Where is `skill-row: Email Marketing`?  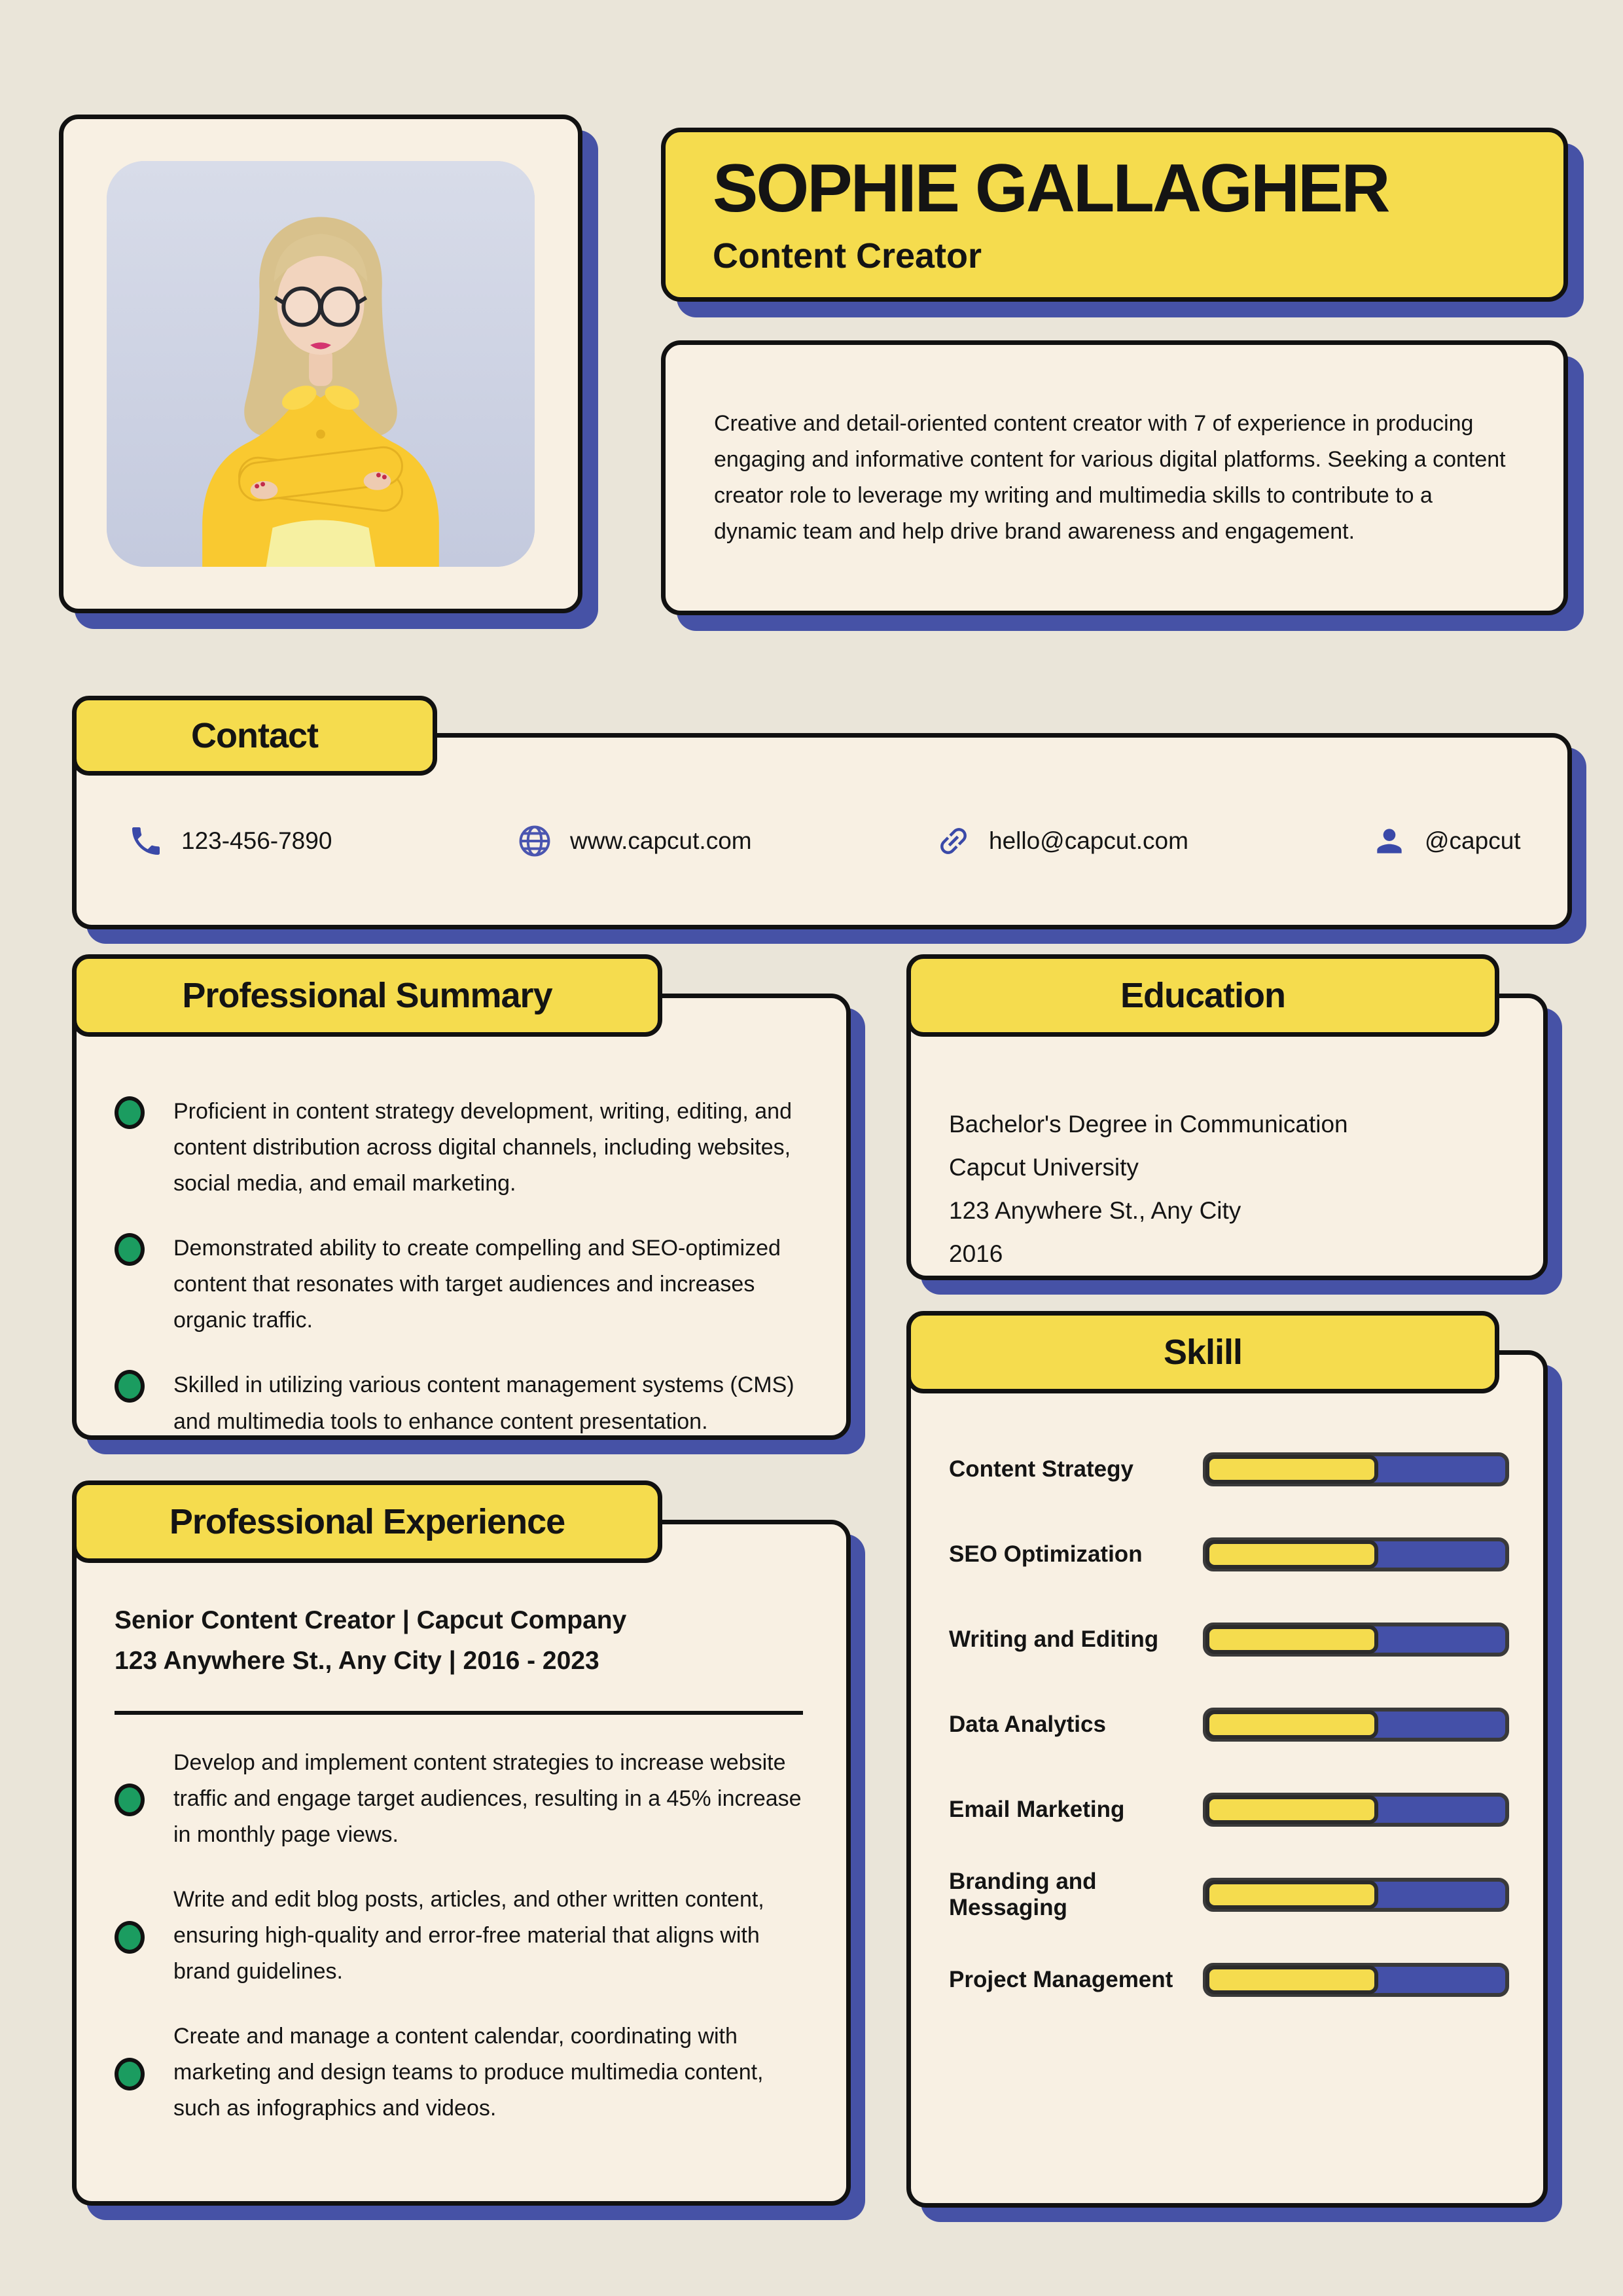
skill-row: Email Marketing is located at coordinates (1229, 1809).